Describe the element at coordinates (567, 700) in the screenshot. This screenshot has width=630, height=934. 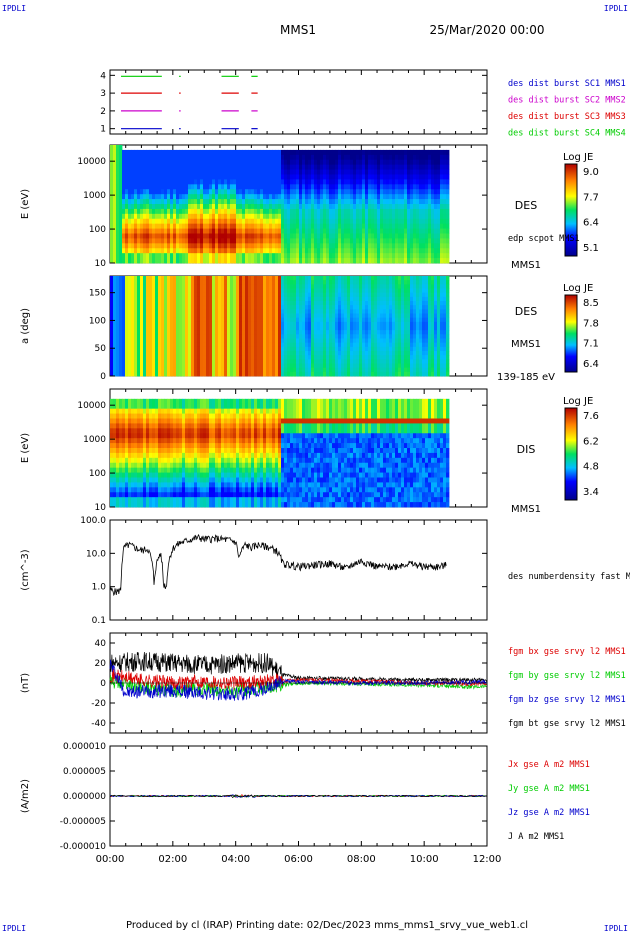
I see `legend-bfield: fgm bz gse srvy l2 MMS1` at that location.